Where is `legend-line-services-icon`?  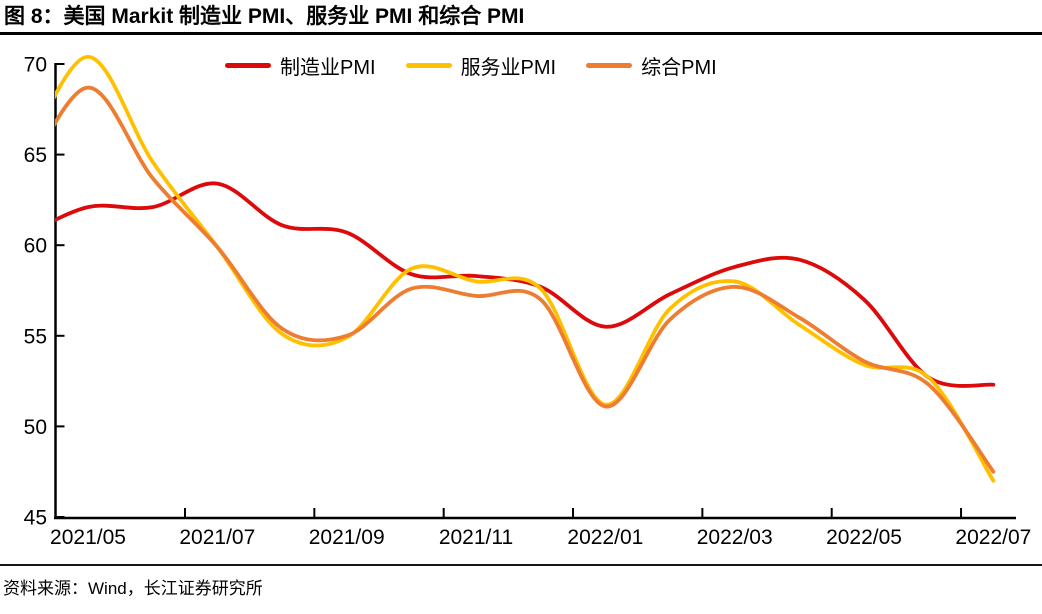 legend-line-services-icon is located at coordinates (428, 65).